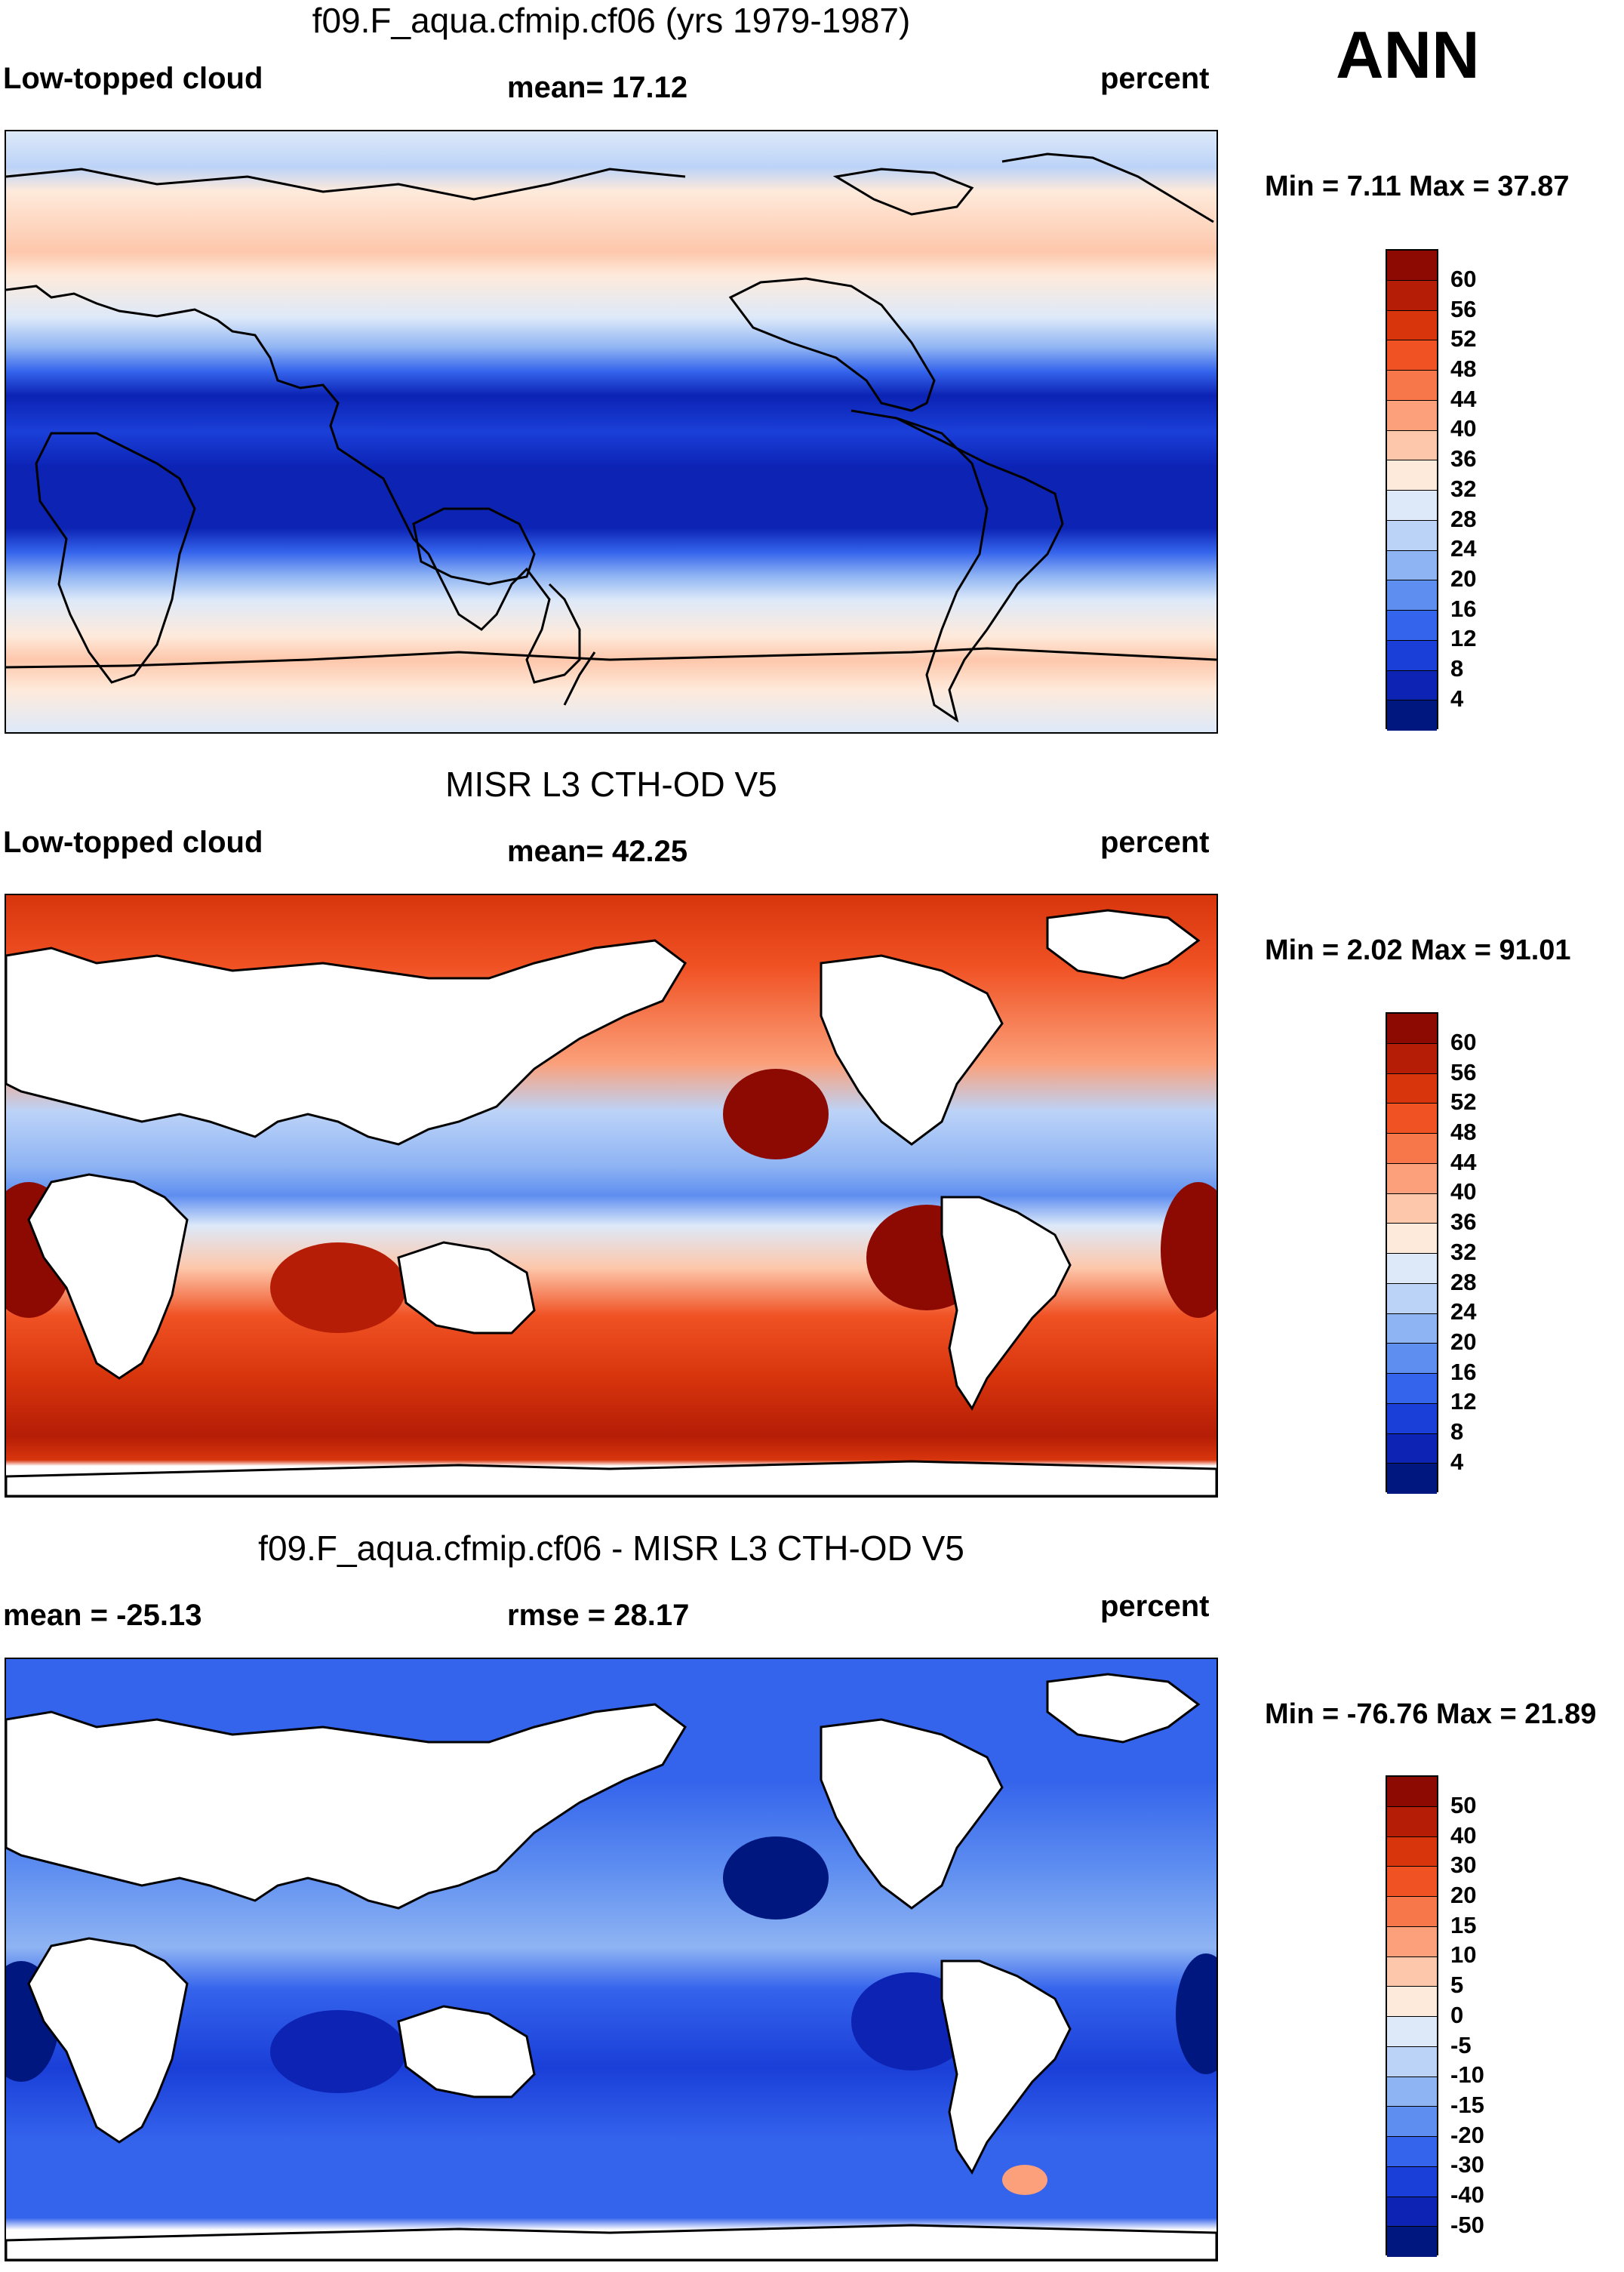 Image resolution: width=1624 pixels, height=2272 pixels. Describe the element at coordinates (1463, 1925) in the screenshot. I see `panel3-cbar-tick: 15` at that location.